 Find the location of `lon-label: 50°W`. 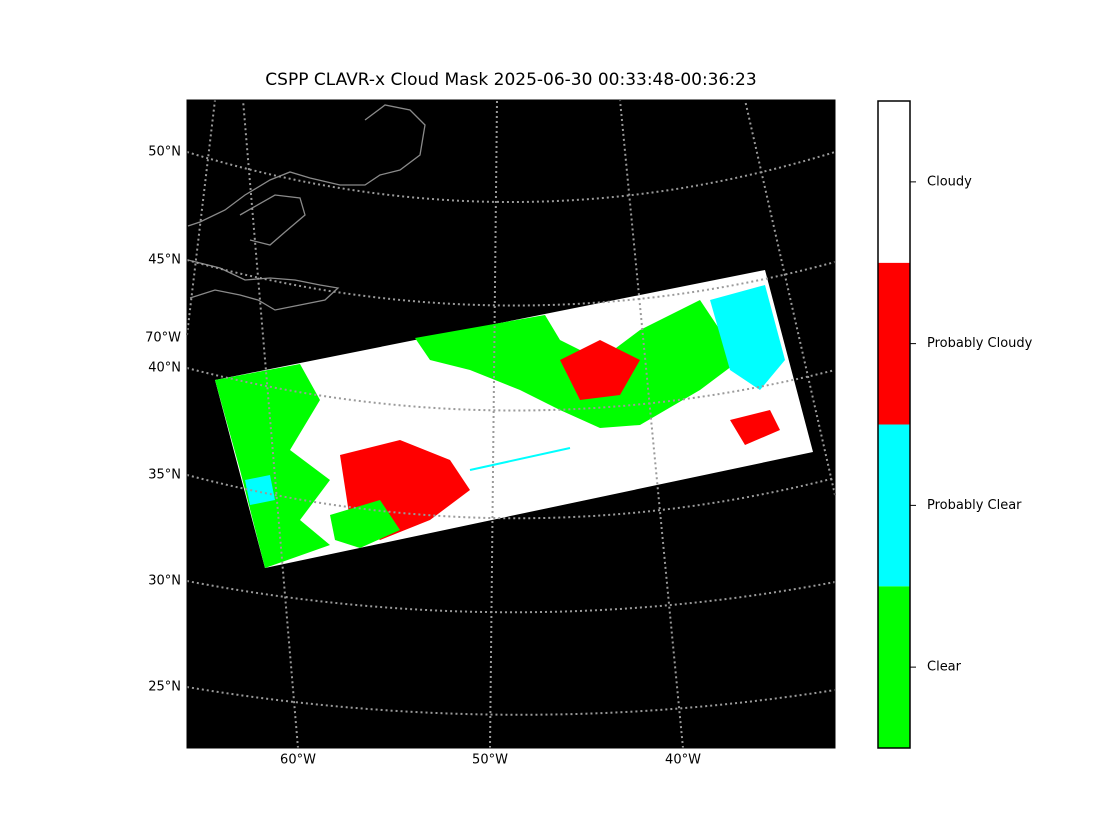

lon-label: 50°W is located at coordinates (490, 760).